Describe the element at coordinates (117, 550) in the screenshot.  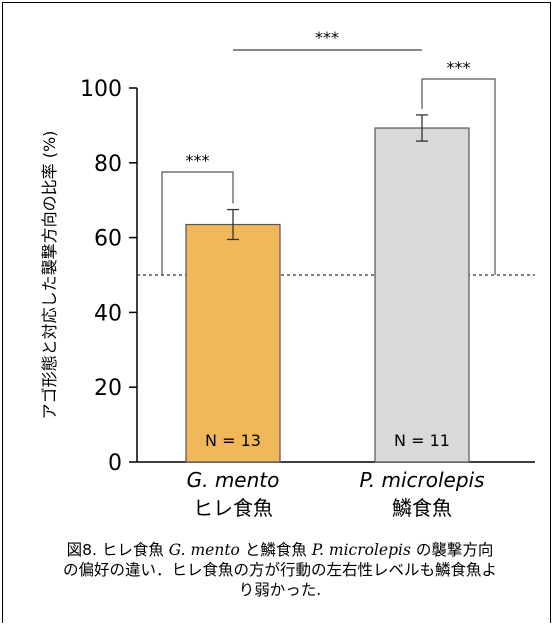
I see `caption-lead: 図8. ヒレ食魚` at that location.